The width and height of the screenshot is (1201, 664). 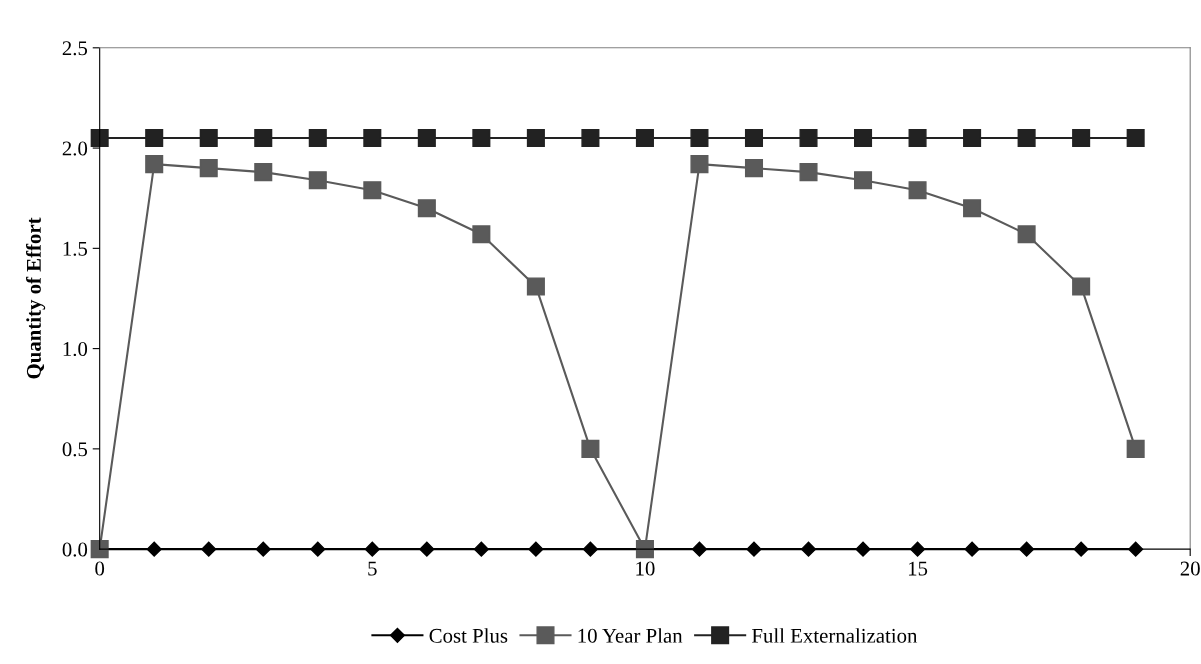 What do you see at coordinates (75, 549) in the screenshot?
I see `y-tick-label: 0.0` at bounding box center [75, 549].